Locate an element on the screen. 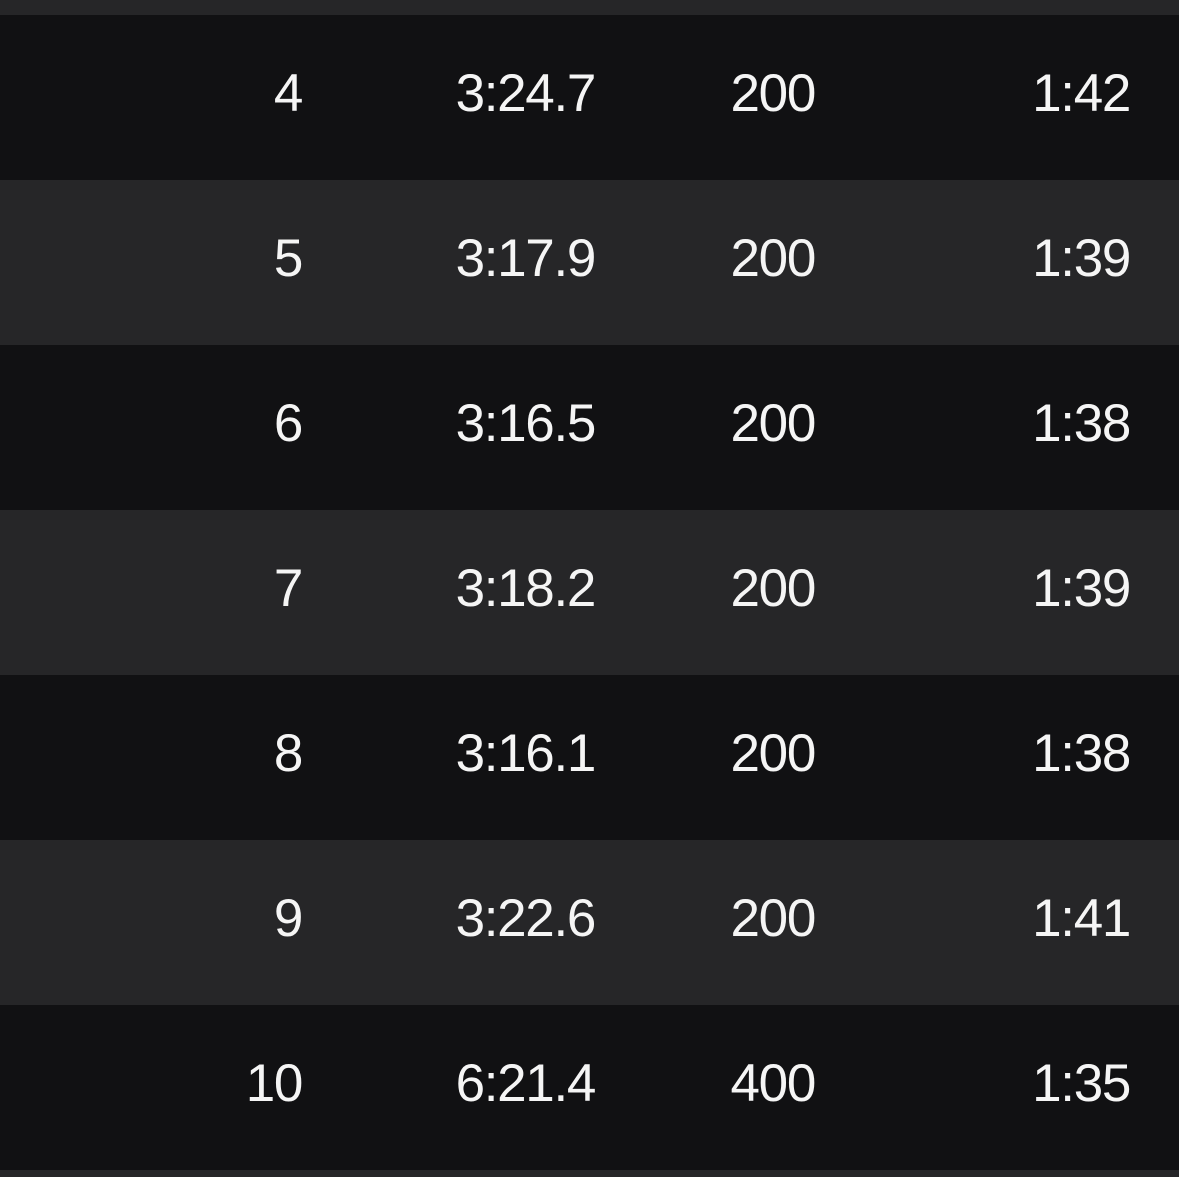 The width and height of the screenshot is (1179, 1177). lap-time: 3:17.9 is located at coordinates (526, 258).